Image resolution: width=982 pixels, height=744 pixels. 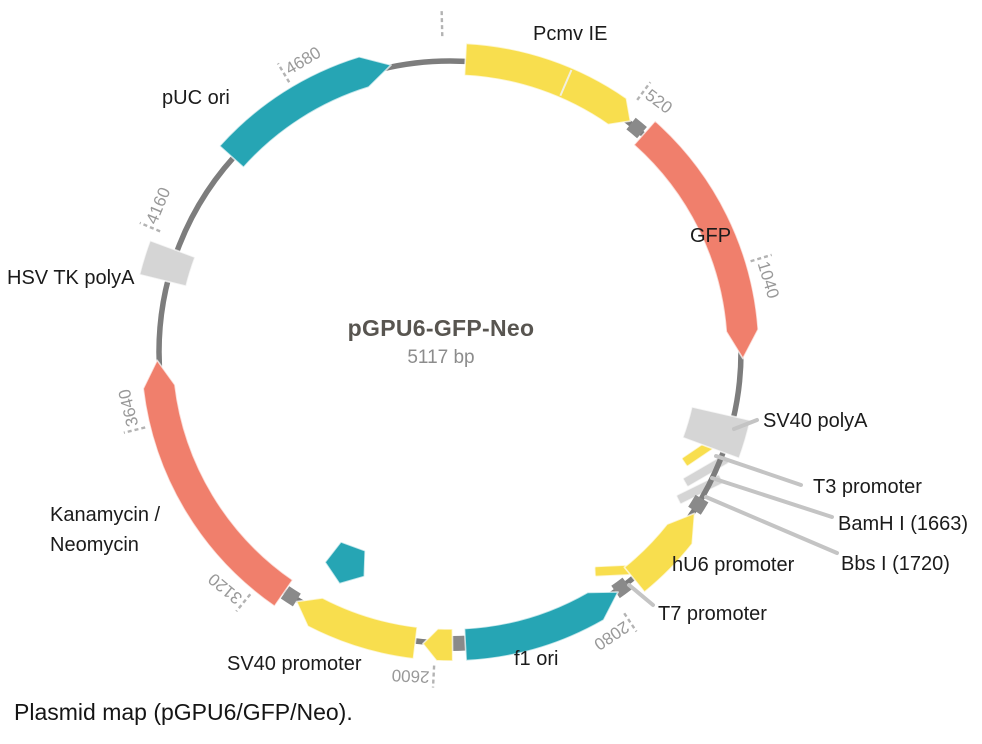 I want to click on tick-label: 3640, so click(x=129, y=407).